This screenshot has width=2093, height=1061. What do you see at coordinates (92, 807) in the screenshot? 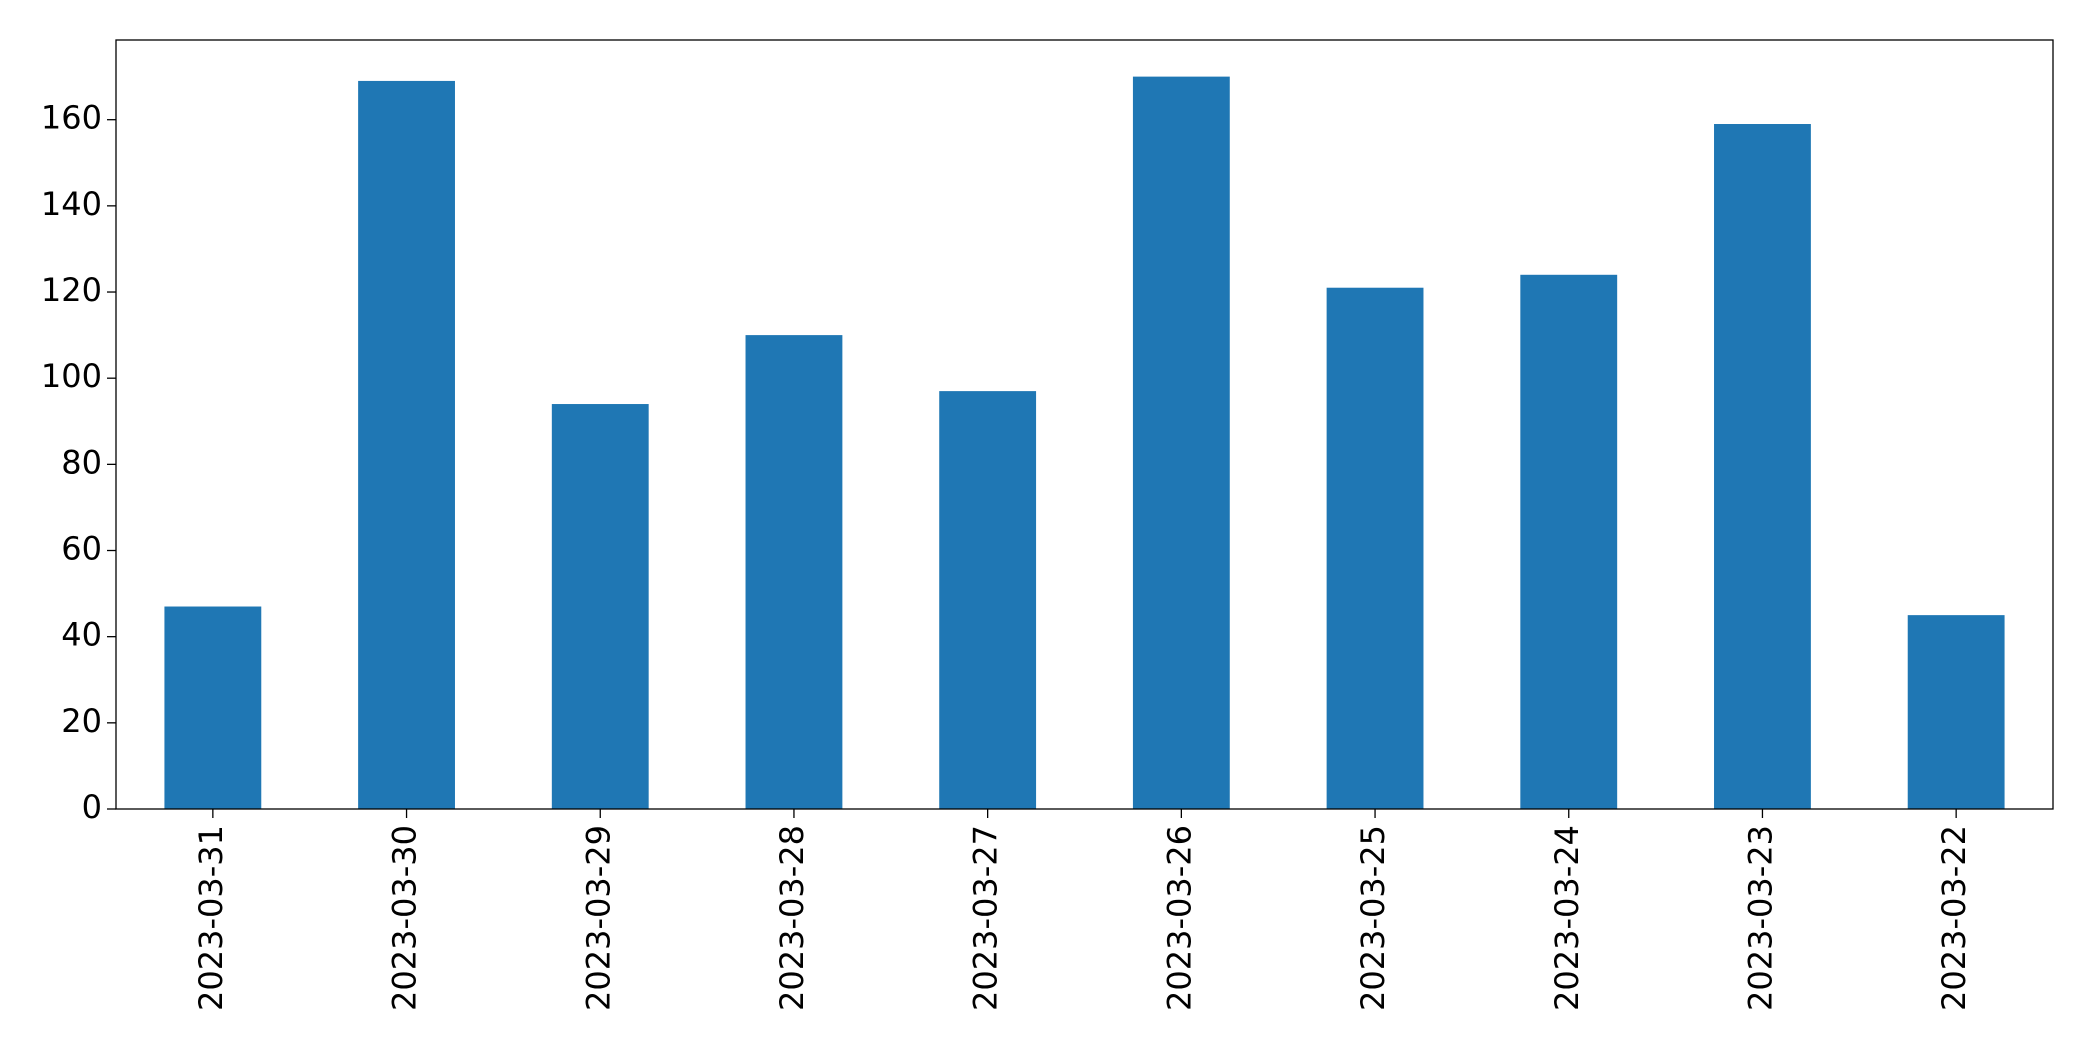
I see `y-tick-label: 0` at bounding box center [92, 807].